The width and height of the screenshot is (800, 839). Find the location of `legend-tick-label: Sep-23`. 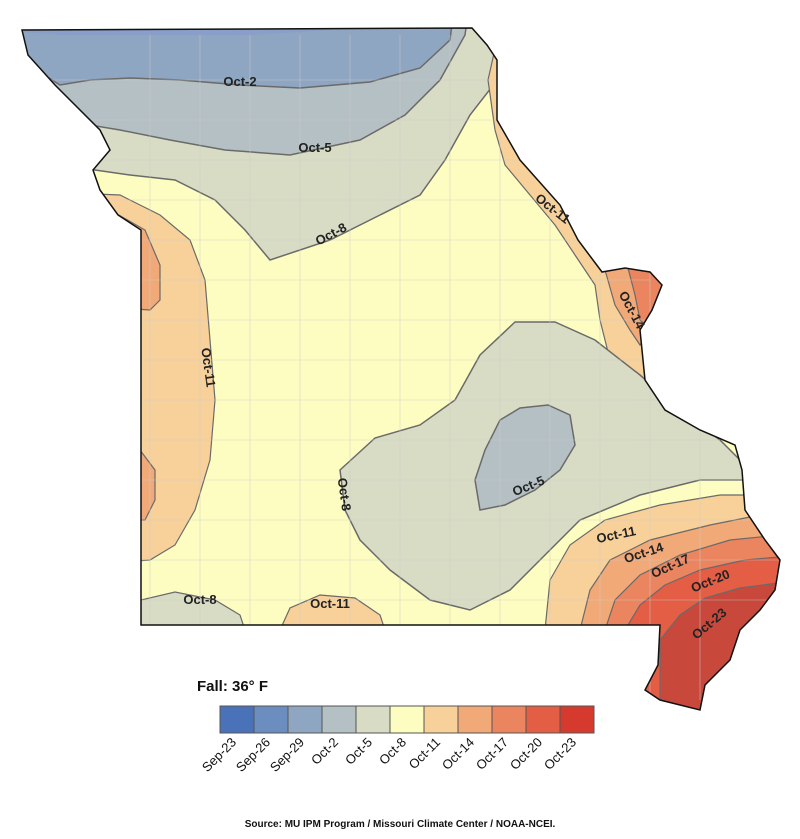

legend-tick-label: Sep-23 is located at coordinates (219, 755).